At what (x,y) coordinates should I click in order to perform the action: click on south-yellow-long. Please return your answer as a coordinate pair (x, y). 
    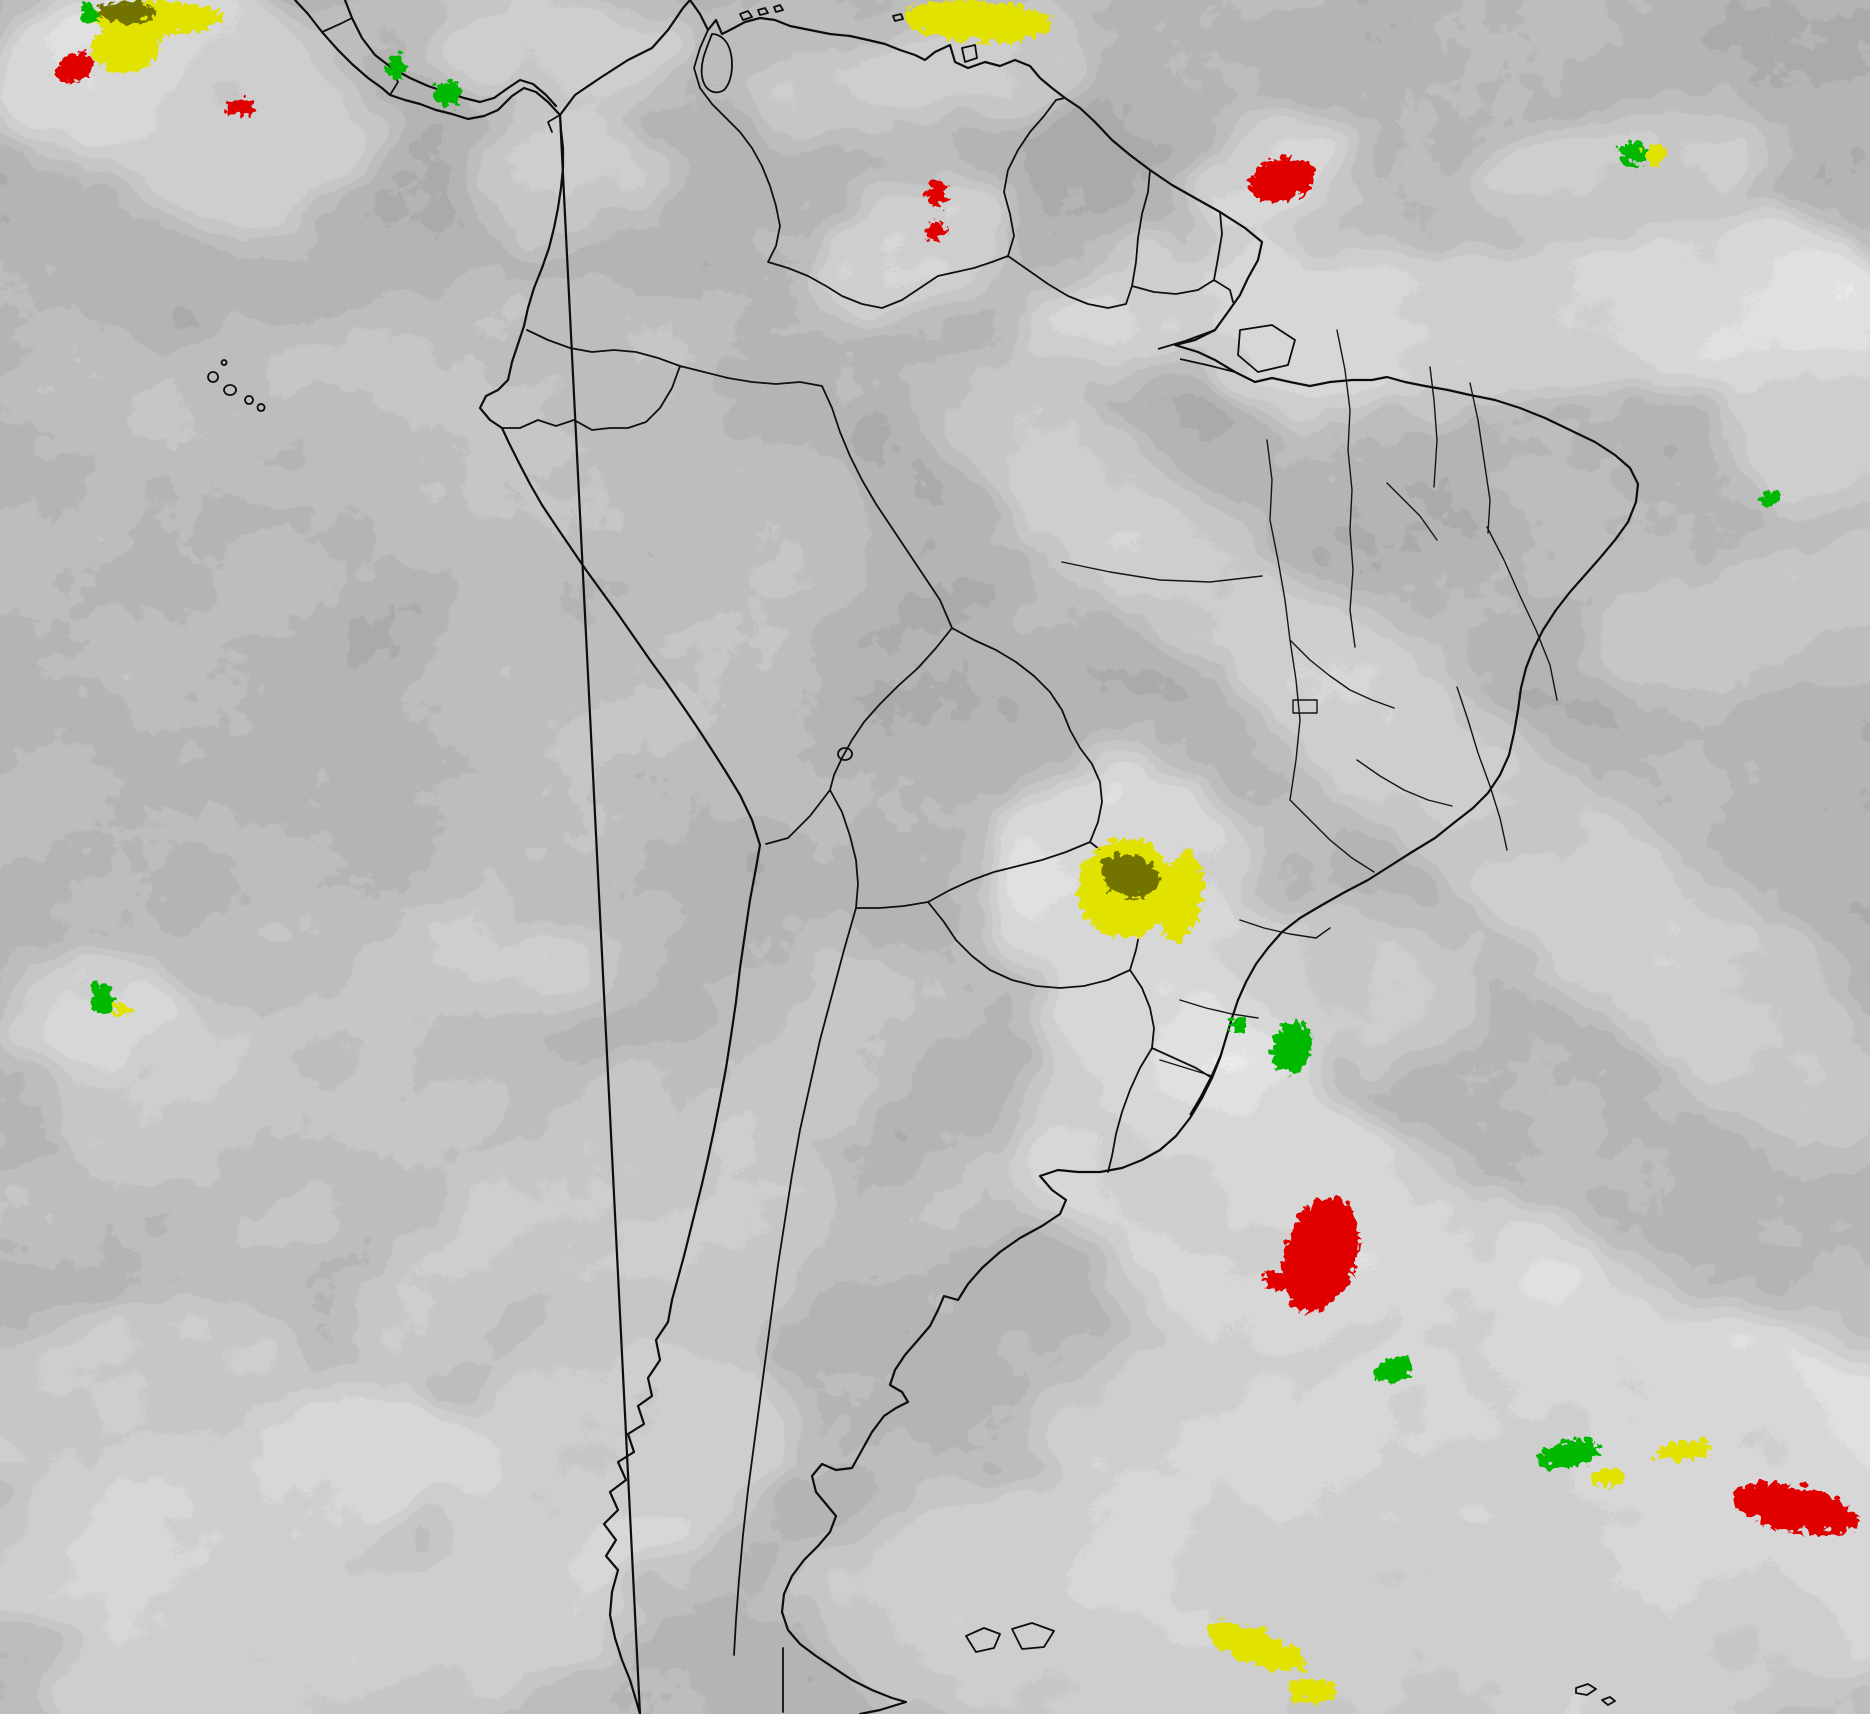
    Looking at the image, I should click on (1680, 1447).